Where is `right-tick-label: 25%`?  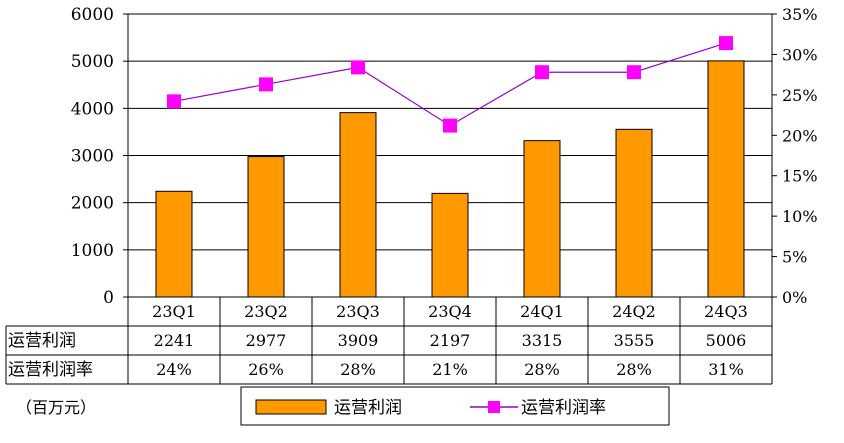 right-tick-label: 25% is located at coordinates (800, 95).